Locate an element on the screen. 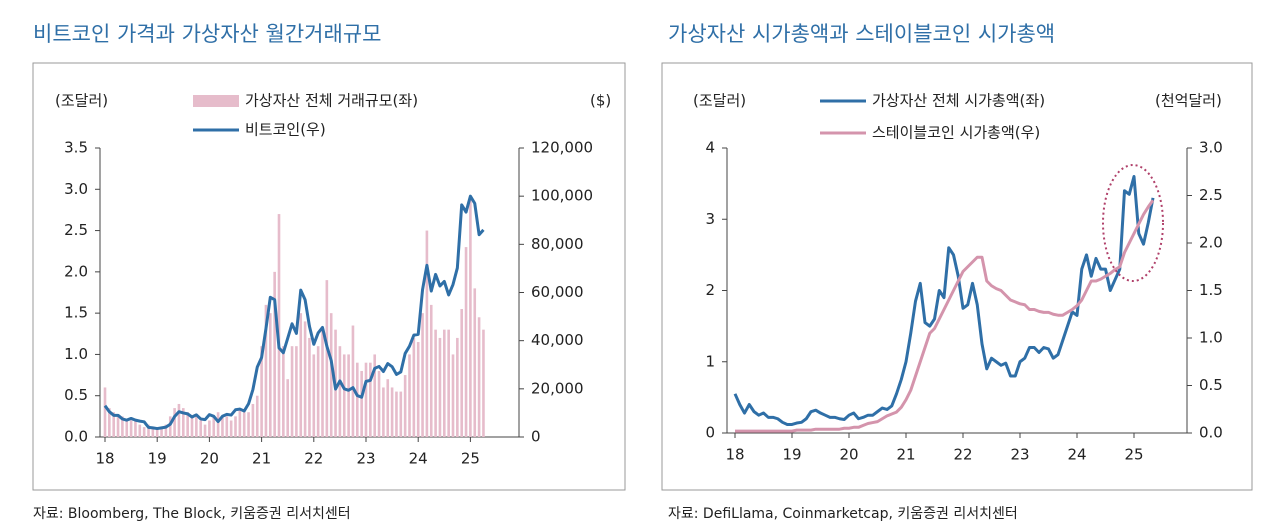  x-tick-label: 21 is located at coordinates (905, 455).